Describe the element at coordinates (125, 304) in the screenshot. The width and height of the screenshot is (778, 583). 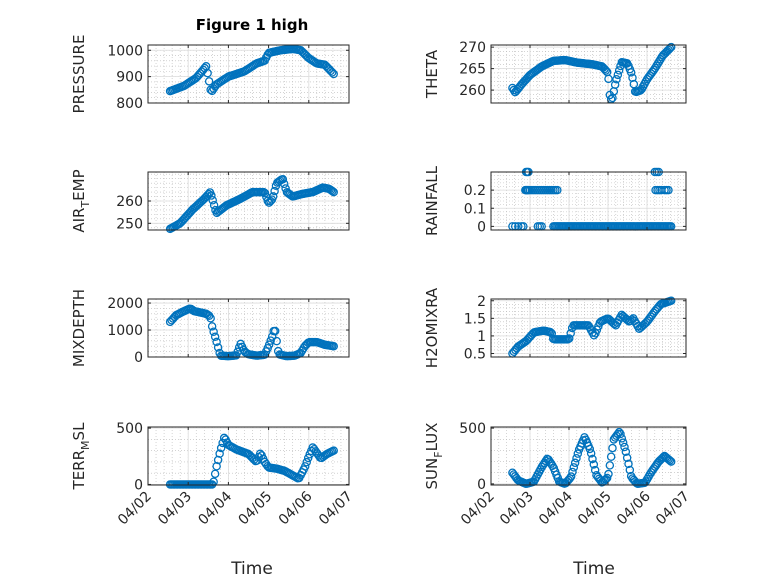
I see `y-tick-label: 2000` at that location.